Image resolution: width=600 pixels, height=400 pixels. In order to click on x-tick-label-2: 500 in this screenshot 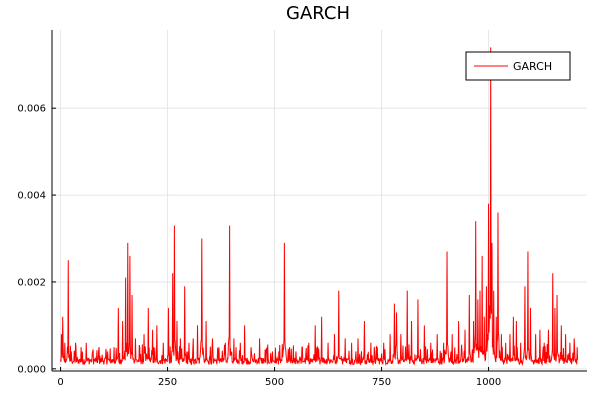, I will do `click(274, 382)`.